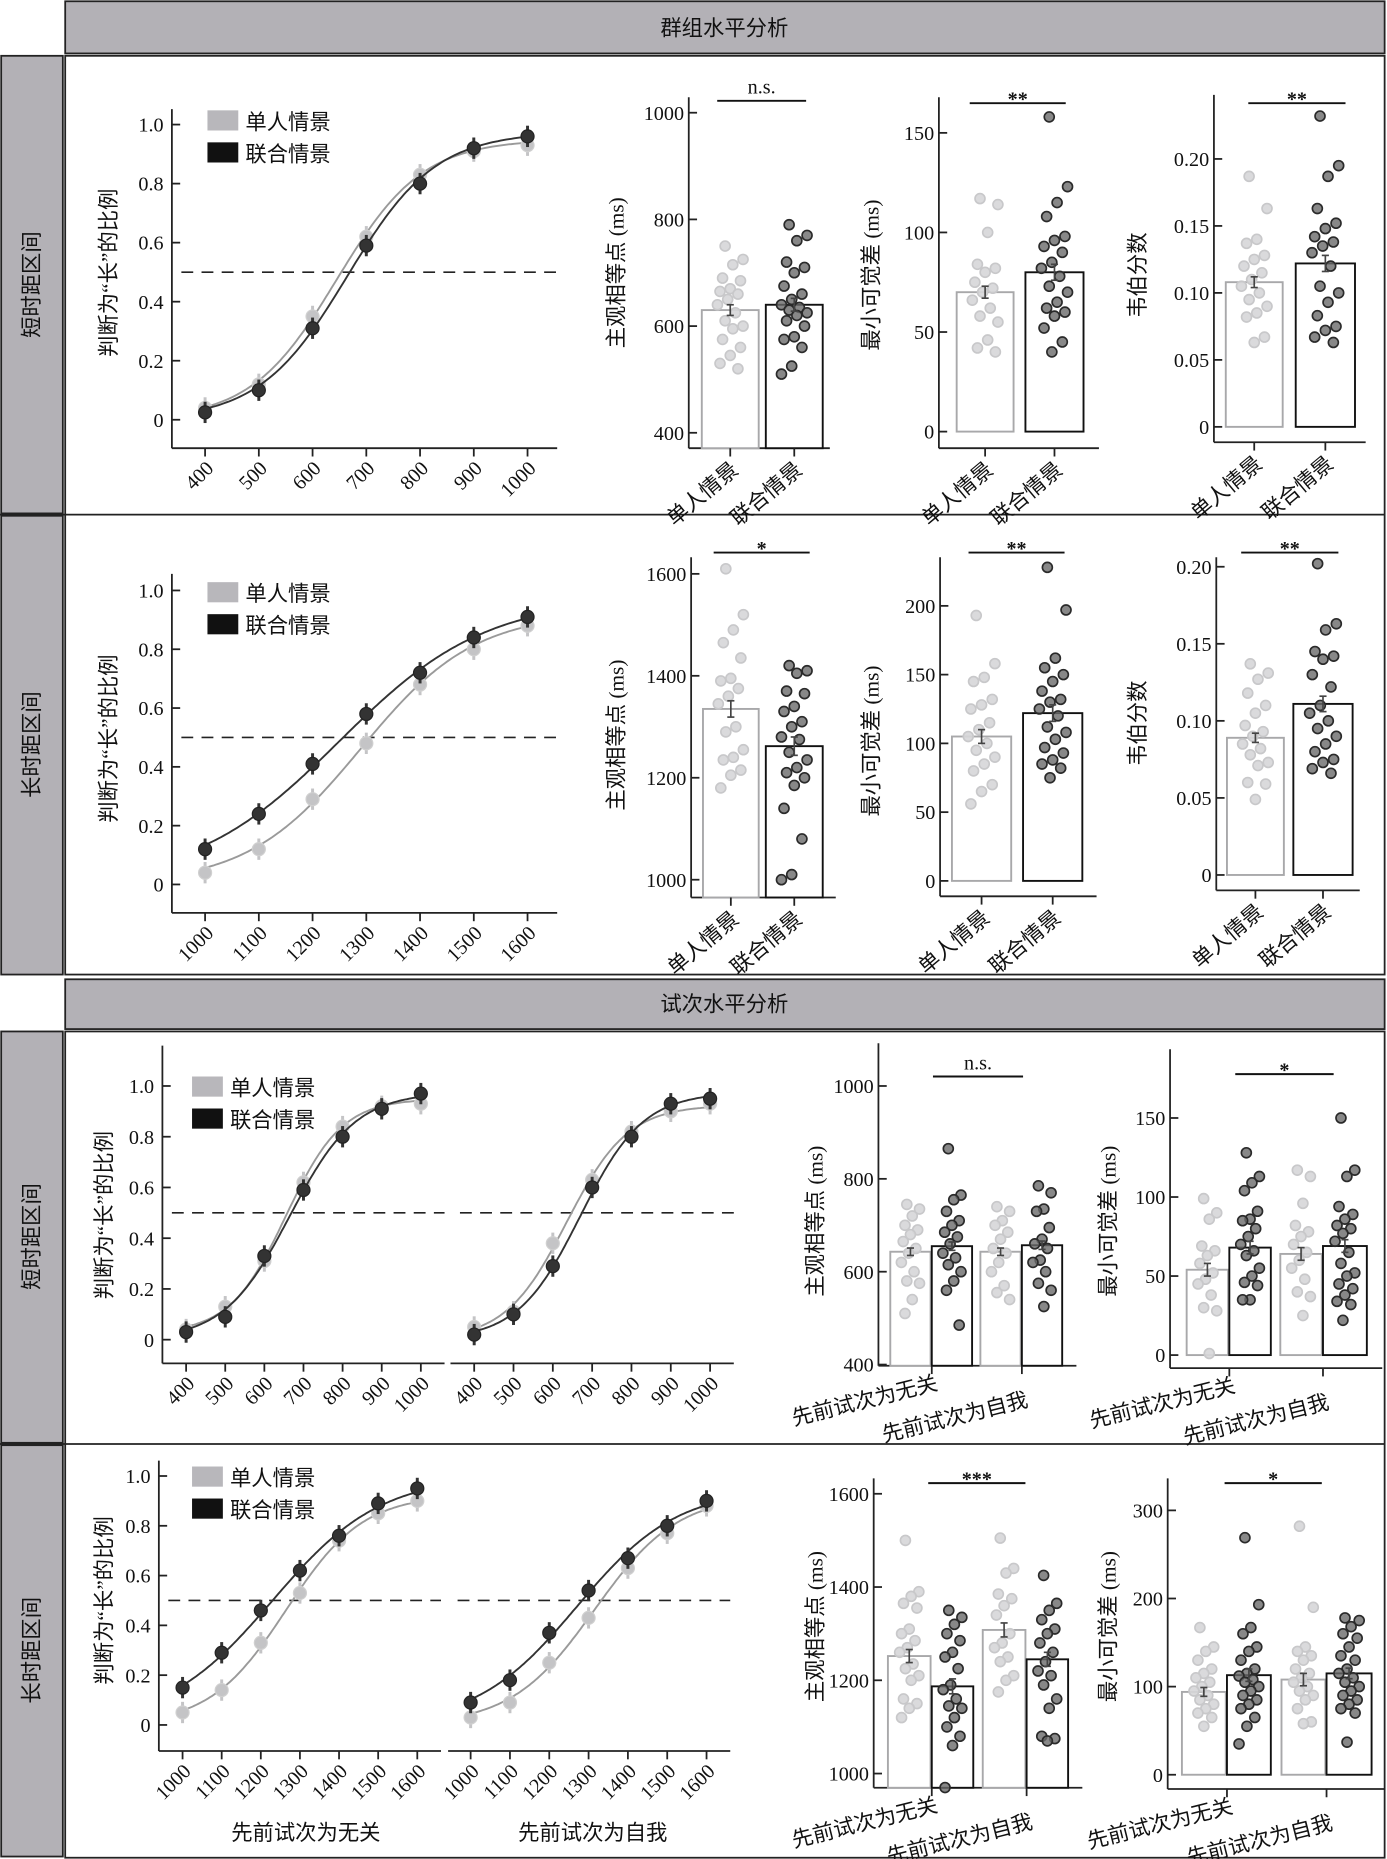  What do you see at coordinates (957, 493) in the screenshot?
I see `category-label: 单人情景` at bounding box center [957, 493].